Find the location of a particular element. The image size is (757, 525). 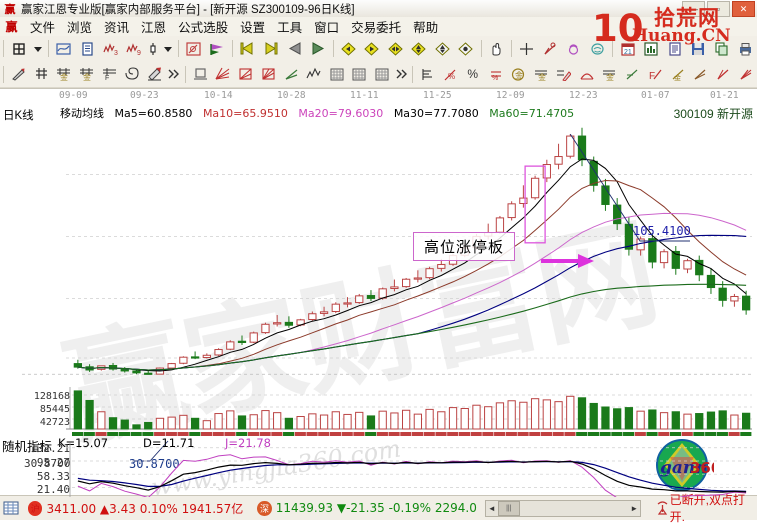

mill-lines-icon is located at coordinates (723, 74).